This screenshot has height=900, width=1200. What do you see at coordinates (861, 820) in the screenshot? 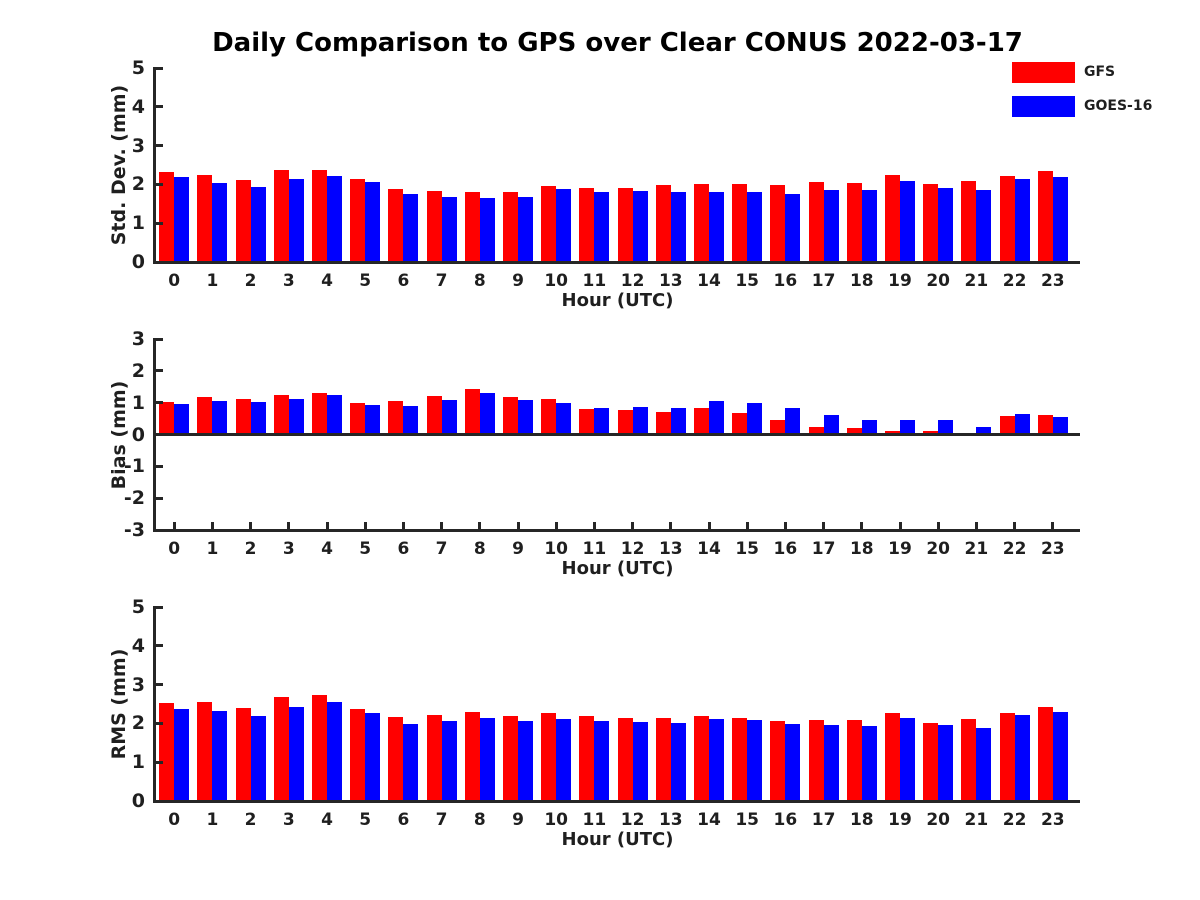
I see `rms-x-tick-label: 18` at bounding box center [861, 820].